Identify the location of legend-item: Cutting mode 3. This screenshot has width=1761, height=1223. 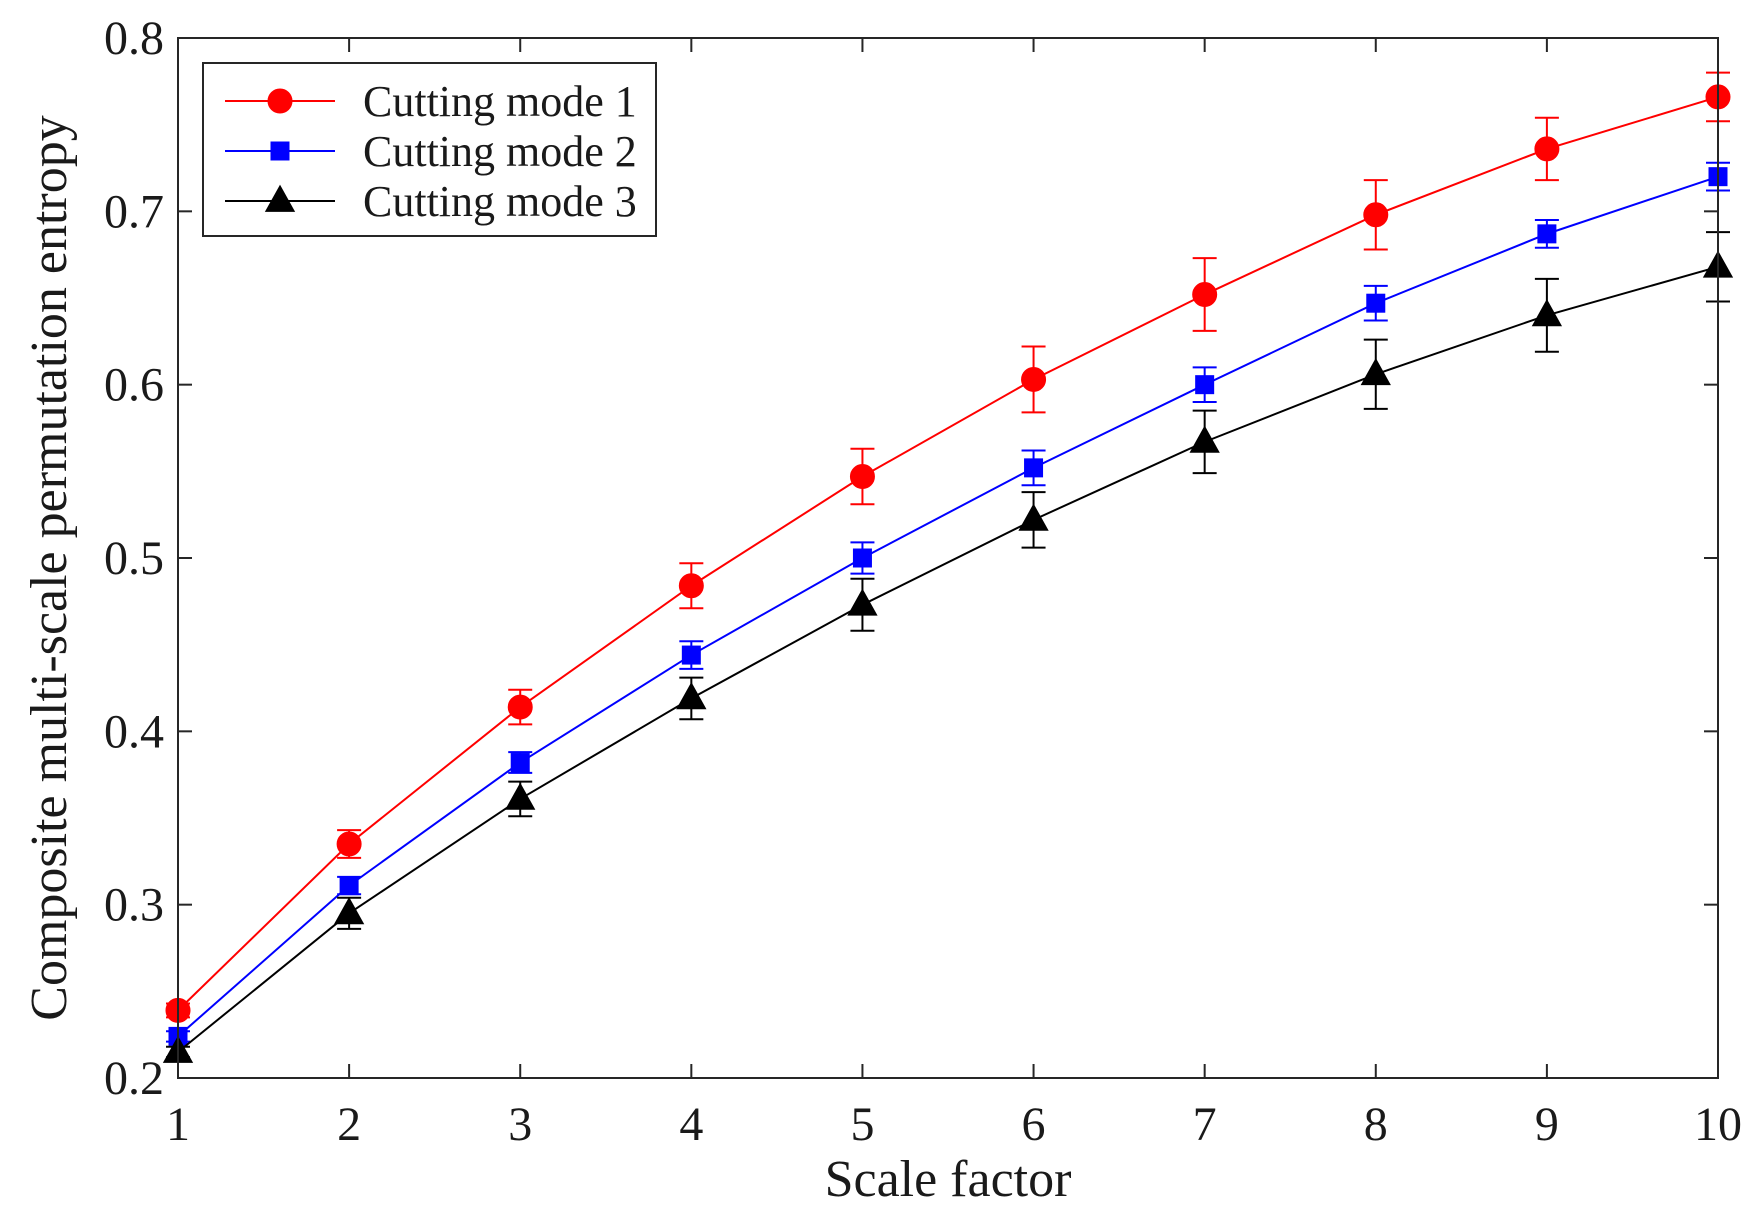
(431, 201).